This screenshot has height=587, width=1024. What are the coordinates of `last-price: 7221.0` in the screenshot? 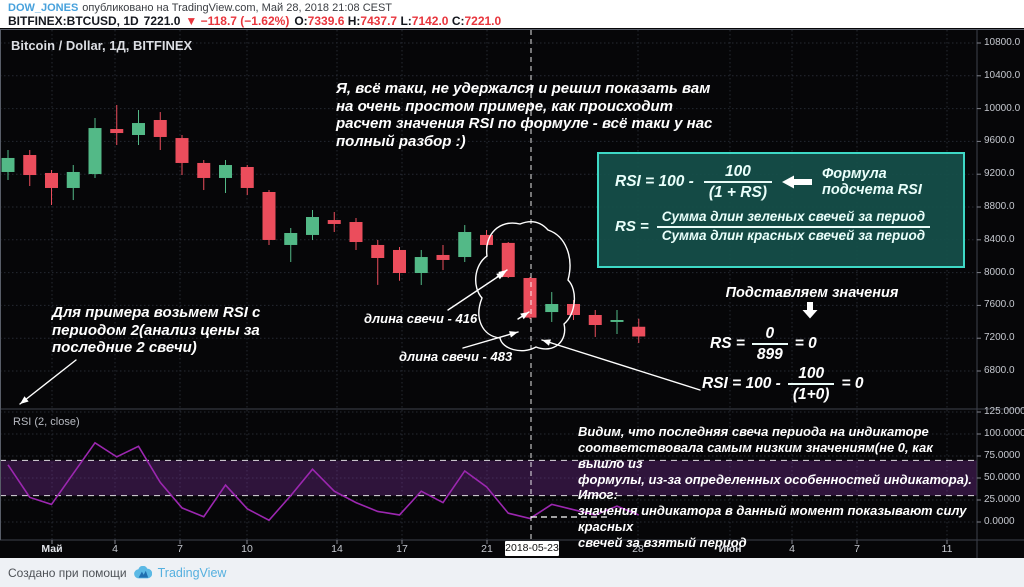 It's located at (162, 21).